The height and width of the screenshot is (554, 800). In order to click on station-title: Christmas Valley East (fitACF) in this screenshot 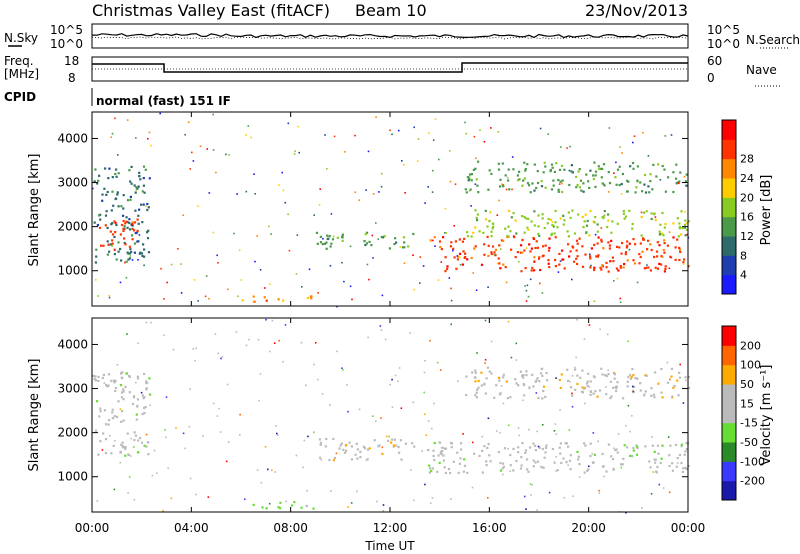, I will do `click(211, 10)`.